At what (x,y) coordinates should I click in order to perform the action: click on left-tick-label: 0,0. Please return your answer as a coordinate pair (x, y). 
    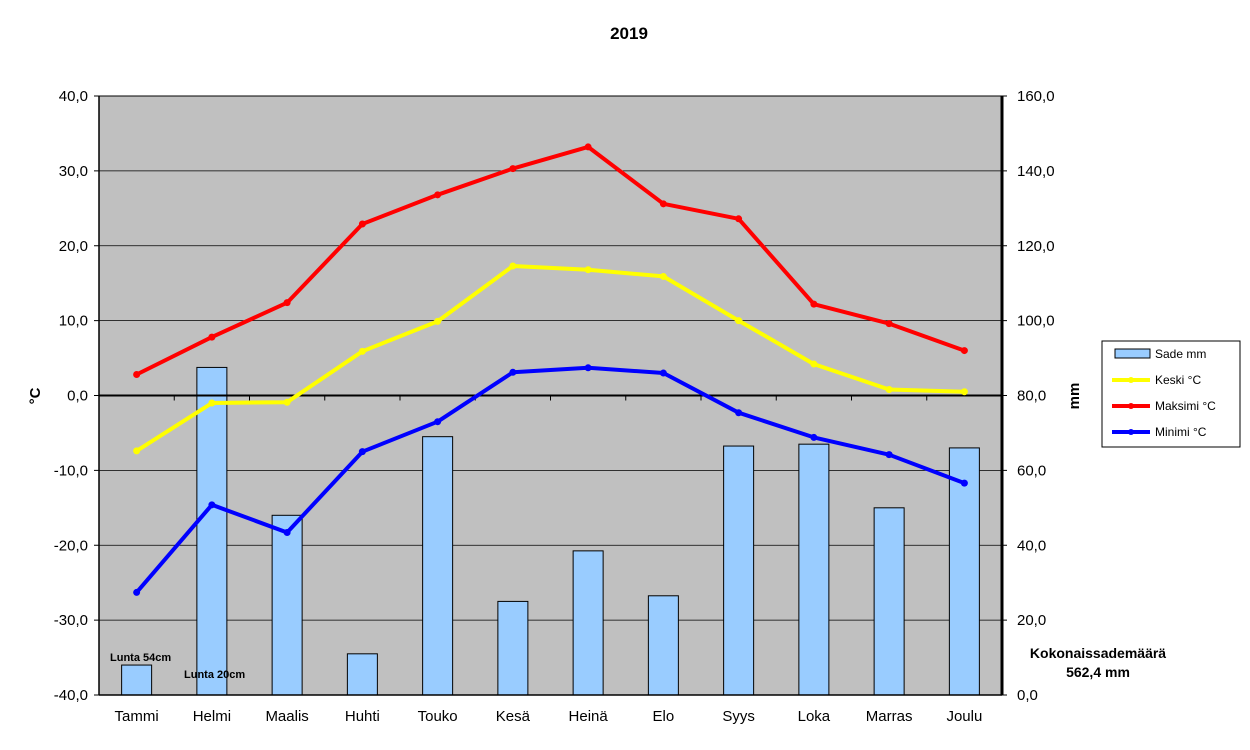
    Looking at the image, I should click on (77, 396).